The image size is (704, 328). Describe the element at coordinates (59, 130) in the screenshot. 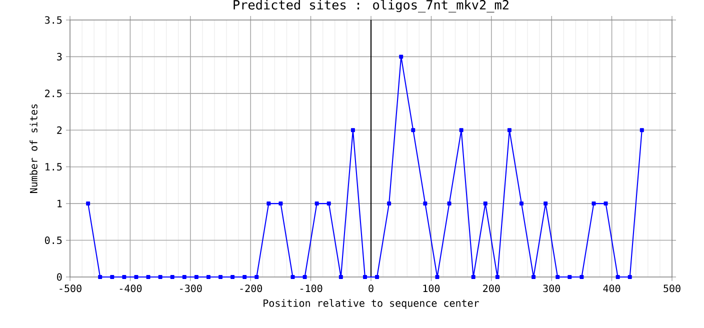

I see `y-tick-label: 2` at that location.